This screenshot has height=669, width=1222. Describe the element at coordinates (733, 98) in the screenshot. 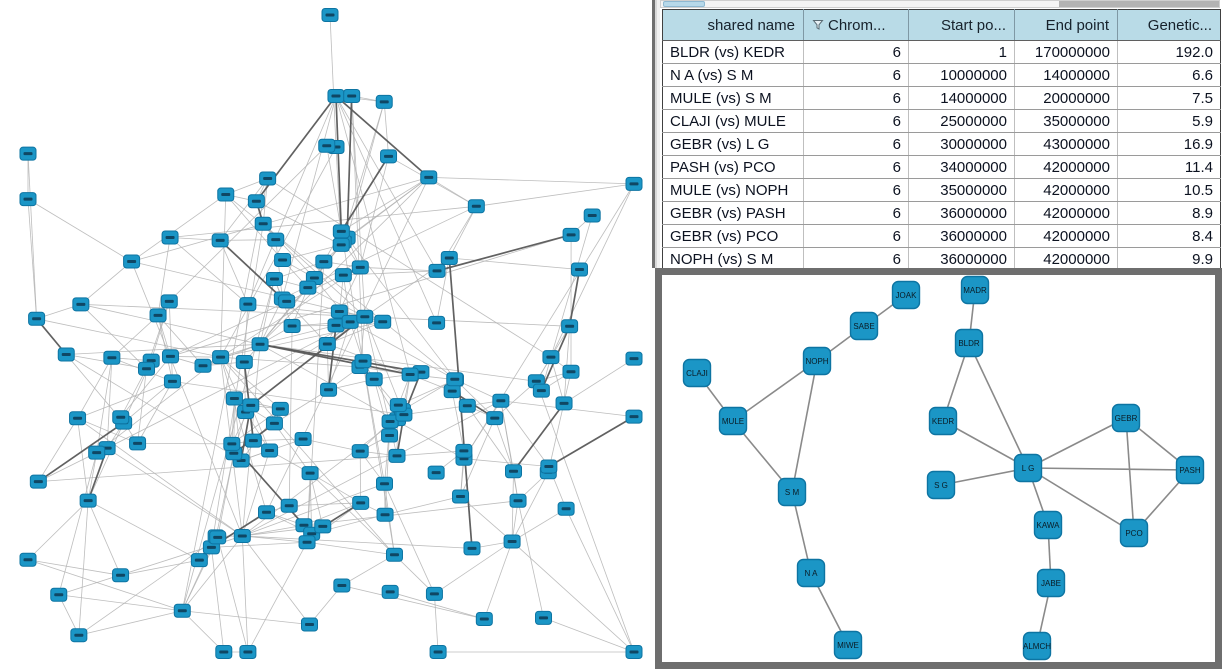

I see `cell-shared-name: MULE (vs) S M` at that location.